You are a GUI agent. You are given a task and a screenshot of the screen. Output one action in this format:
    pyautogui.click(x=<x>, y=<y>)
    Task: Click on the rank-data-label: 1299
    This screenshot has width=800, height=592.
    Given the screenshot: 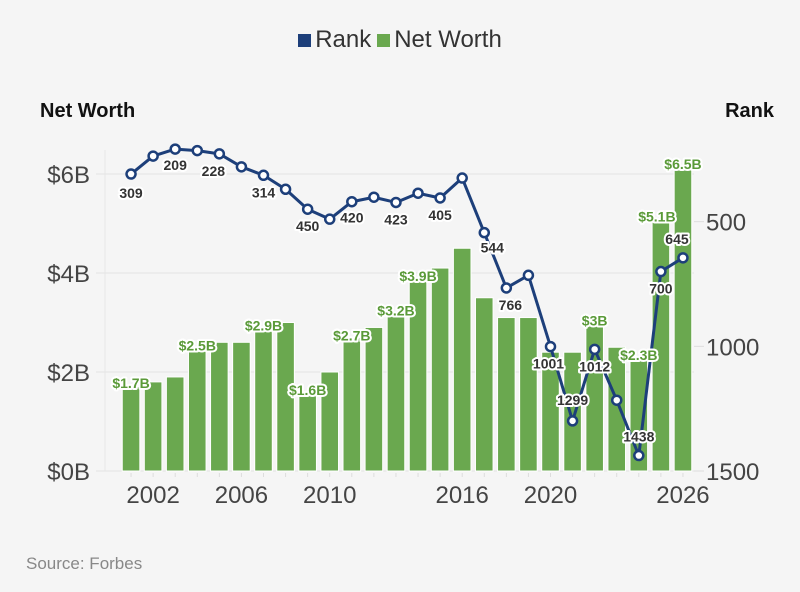 What is the action you would take?
    pyautogui.click(x=572, y=400)
    